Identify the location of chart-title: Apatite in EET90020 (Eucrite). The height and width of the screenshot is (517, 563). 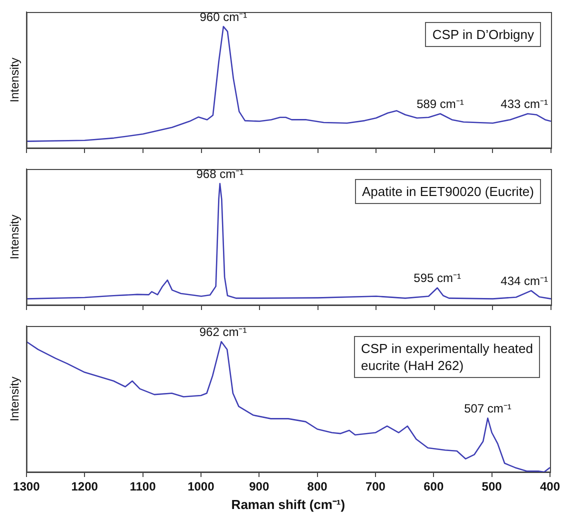
(448, 191).